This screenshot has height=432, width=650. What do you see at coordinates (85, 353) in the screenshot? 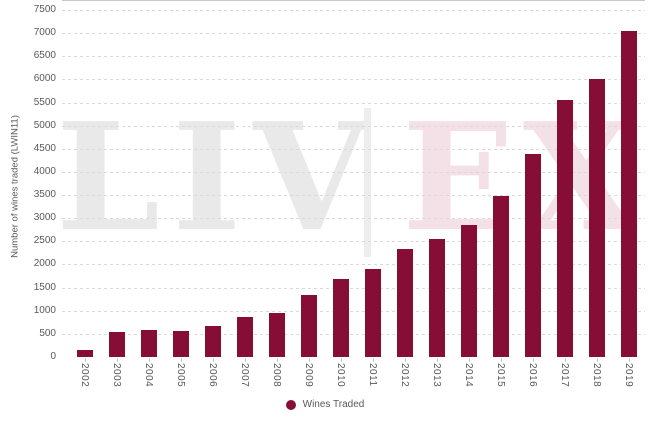
I see `bar-2002` at bounding box center [85, 353].